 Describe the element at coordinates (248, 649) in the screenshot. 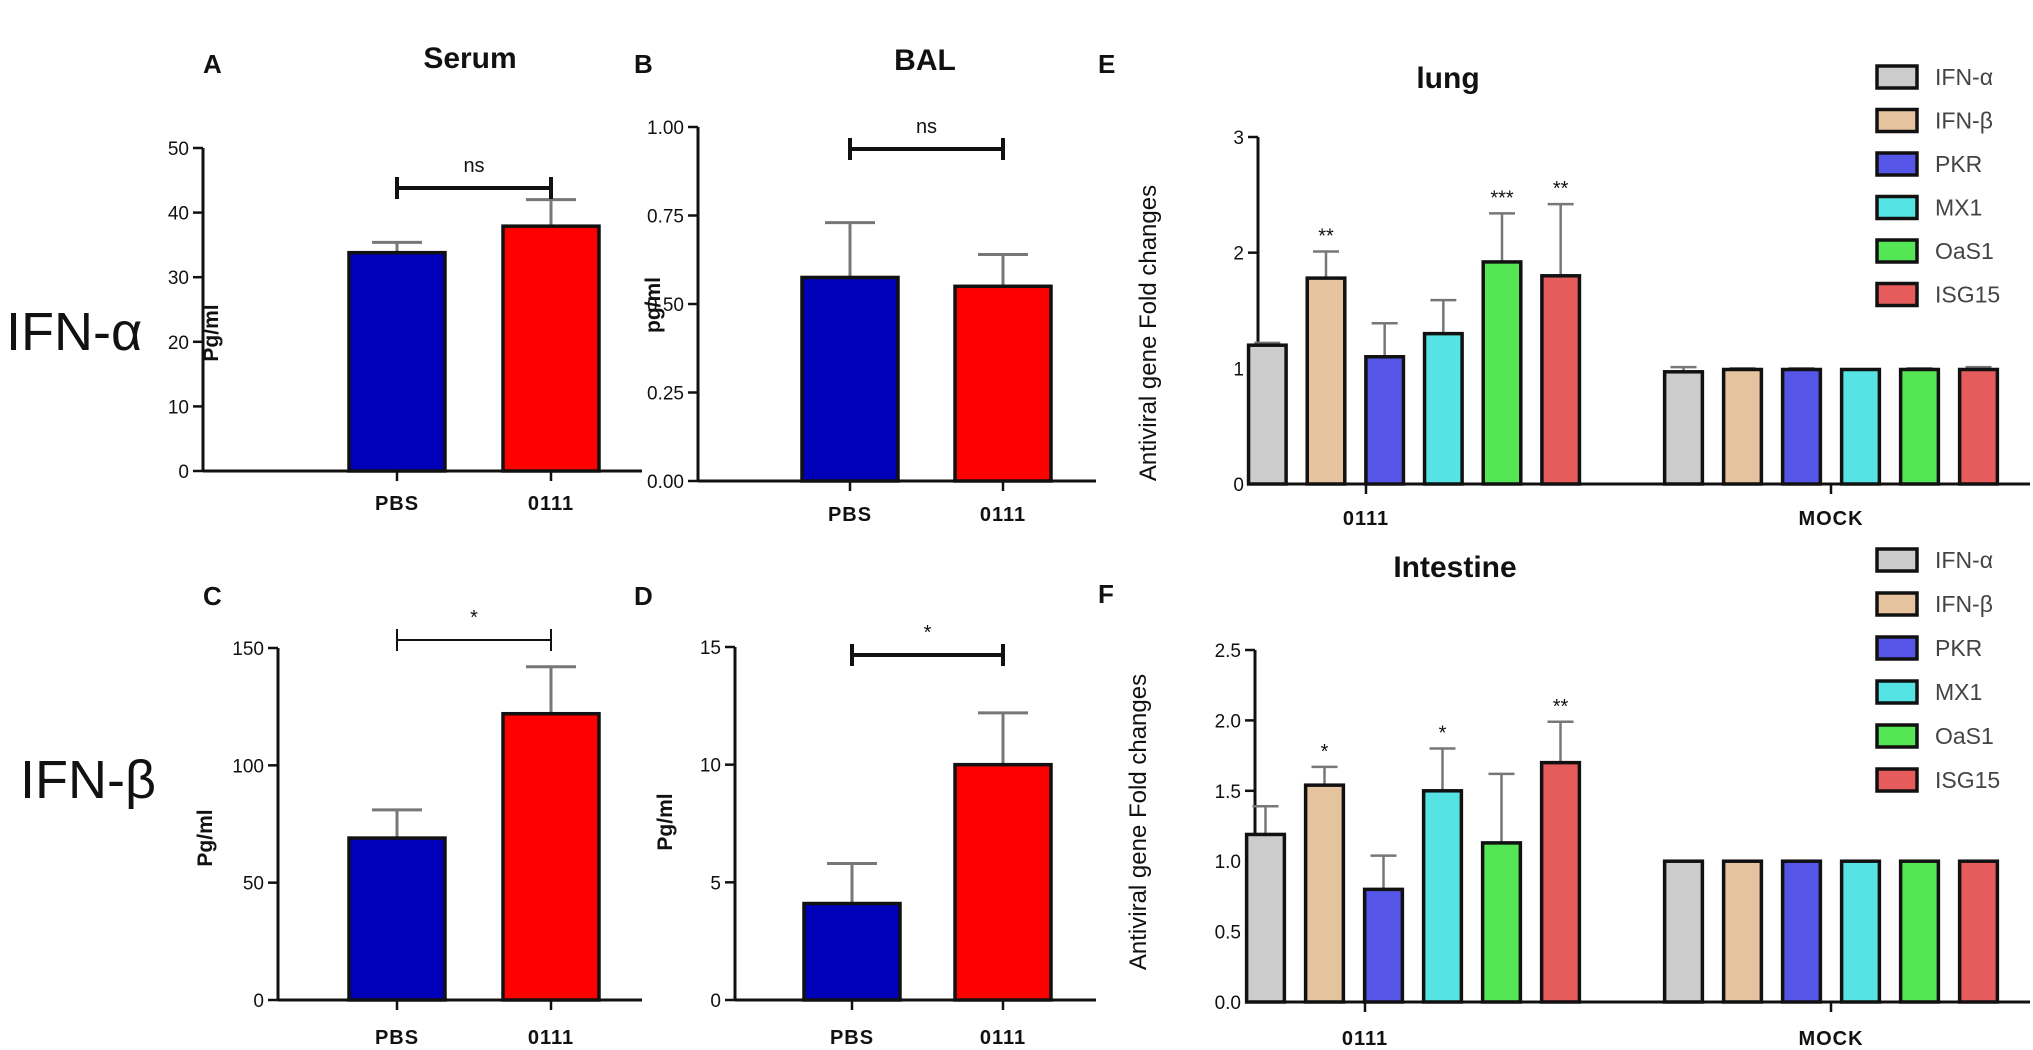

I see `chart-c-y-tick-label: 150` at that location.